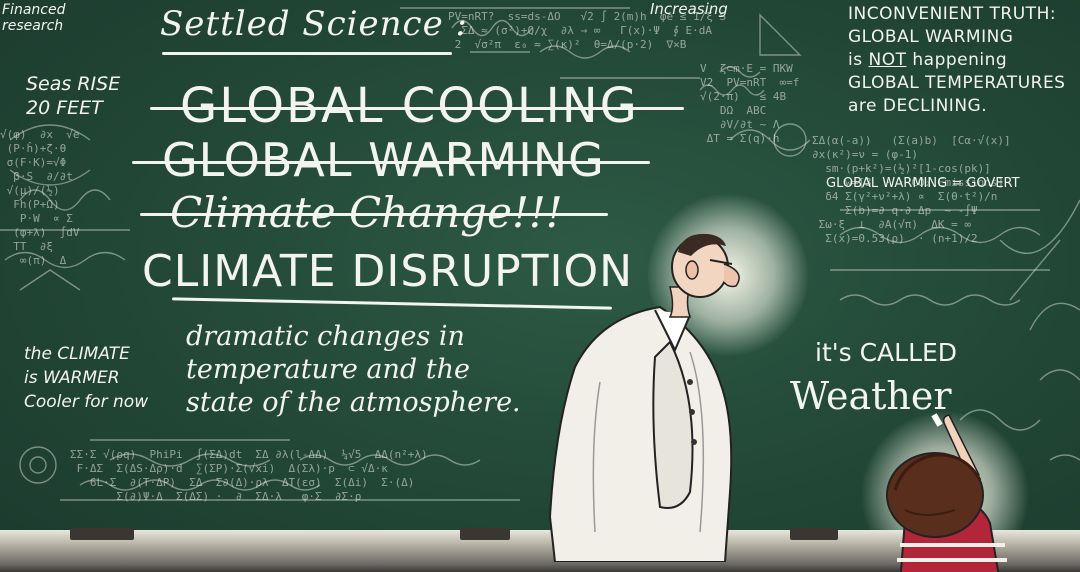 Image resolution: width=1080 pixels, height=572 pixels. I want to click on weather-text: Weather, so click(871, 396).